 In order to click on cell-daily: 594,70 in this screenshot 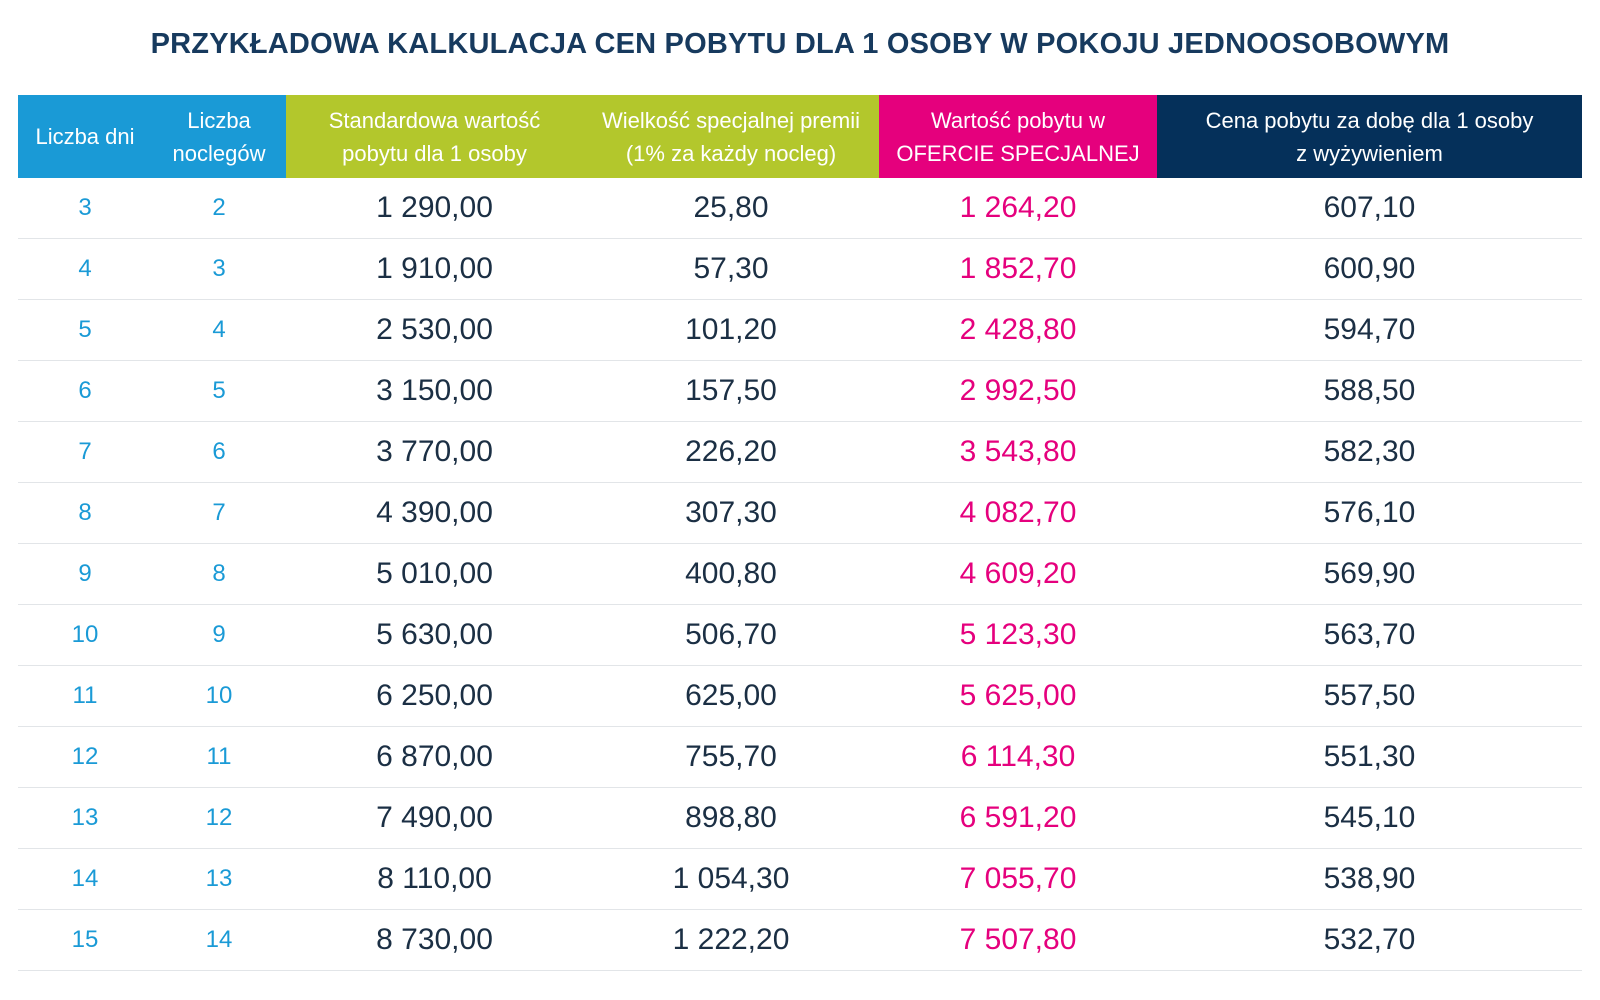, I will do `click(1369, 330)`.